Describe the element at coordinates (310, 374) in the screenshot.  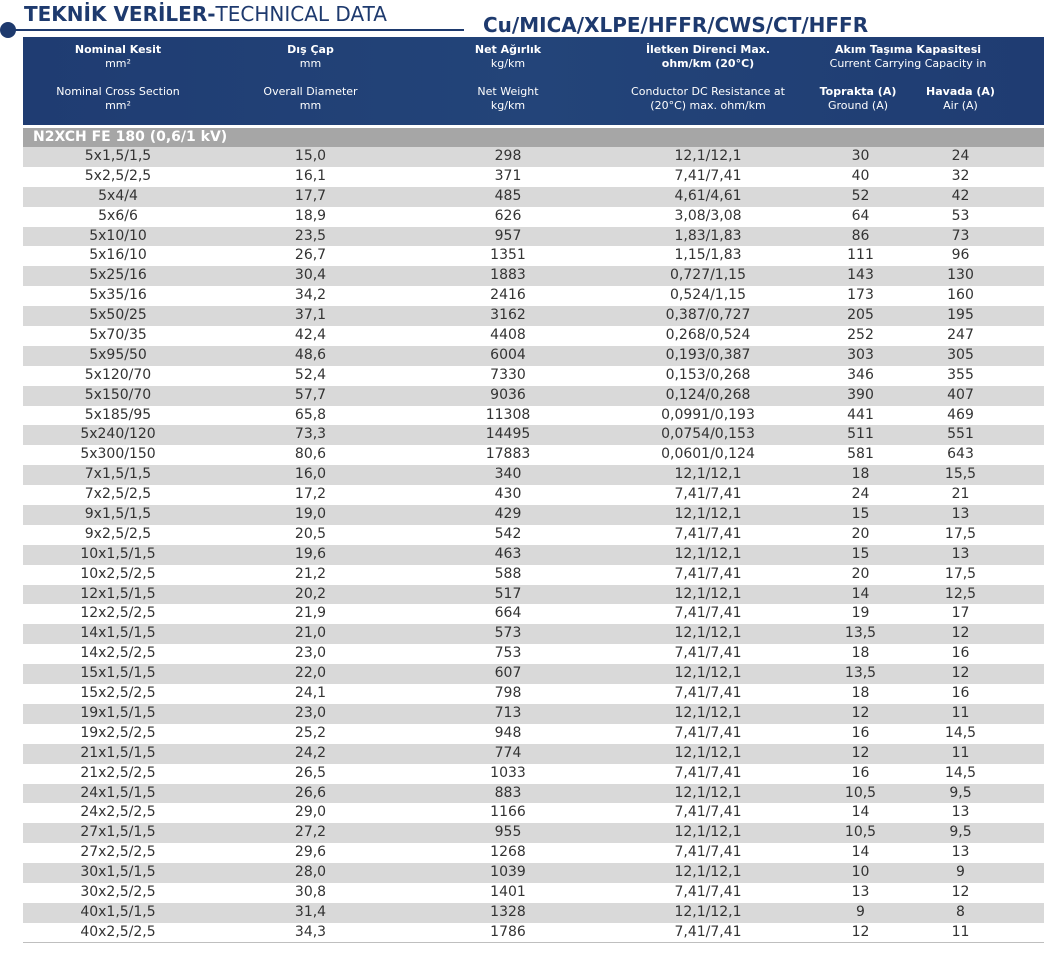
I see `cell-diameter: 52,4` at that location.